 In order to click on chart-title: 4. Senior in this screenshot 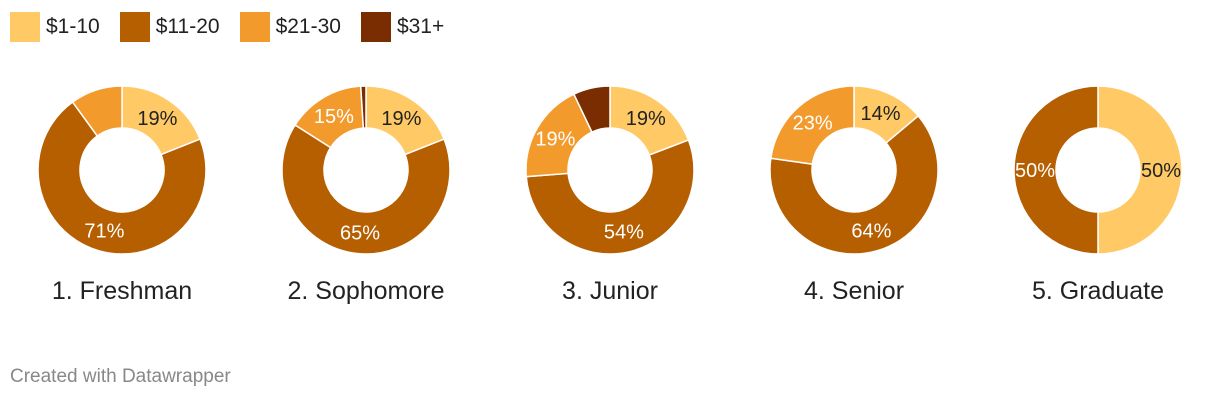, I will do `click(854, 291)`.